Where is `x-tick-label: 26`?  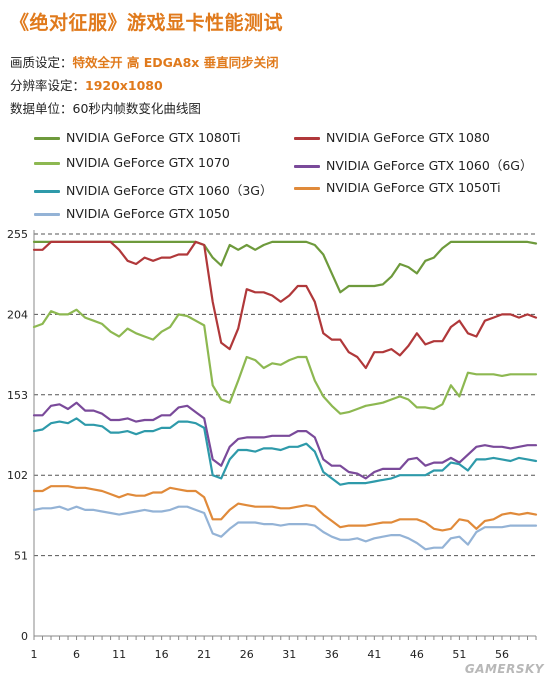 x-tick-label: 26 is located at coordinates (247, 654).